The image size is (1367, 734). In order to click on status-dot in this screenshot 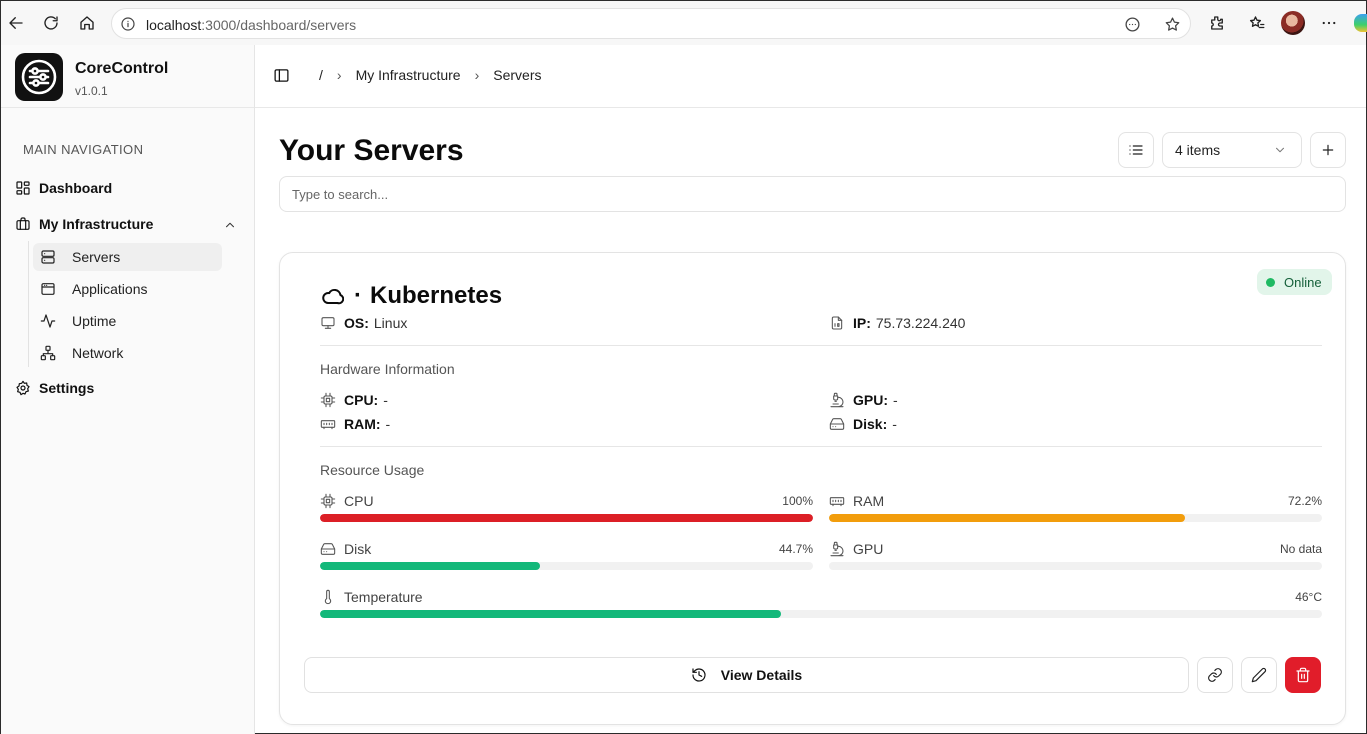, I will do `click(1270, 282)`.